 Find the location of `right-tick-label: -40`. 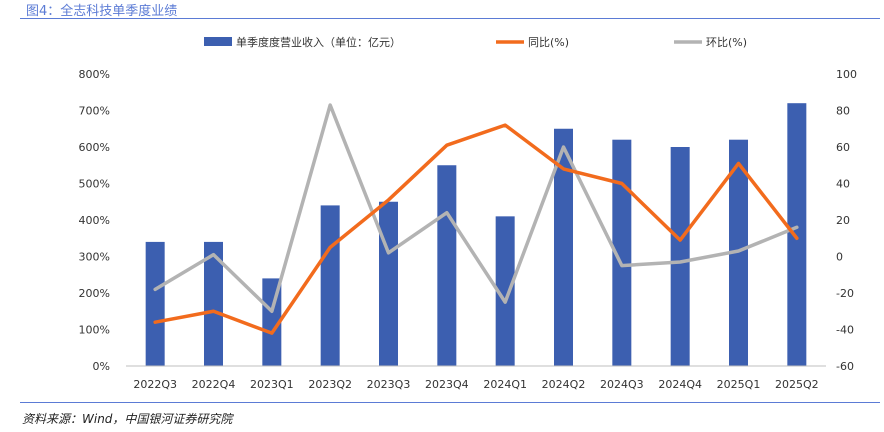

right-tick-label: -40 is located at coordinates (845, 330).